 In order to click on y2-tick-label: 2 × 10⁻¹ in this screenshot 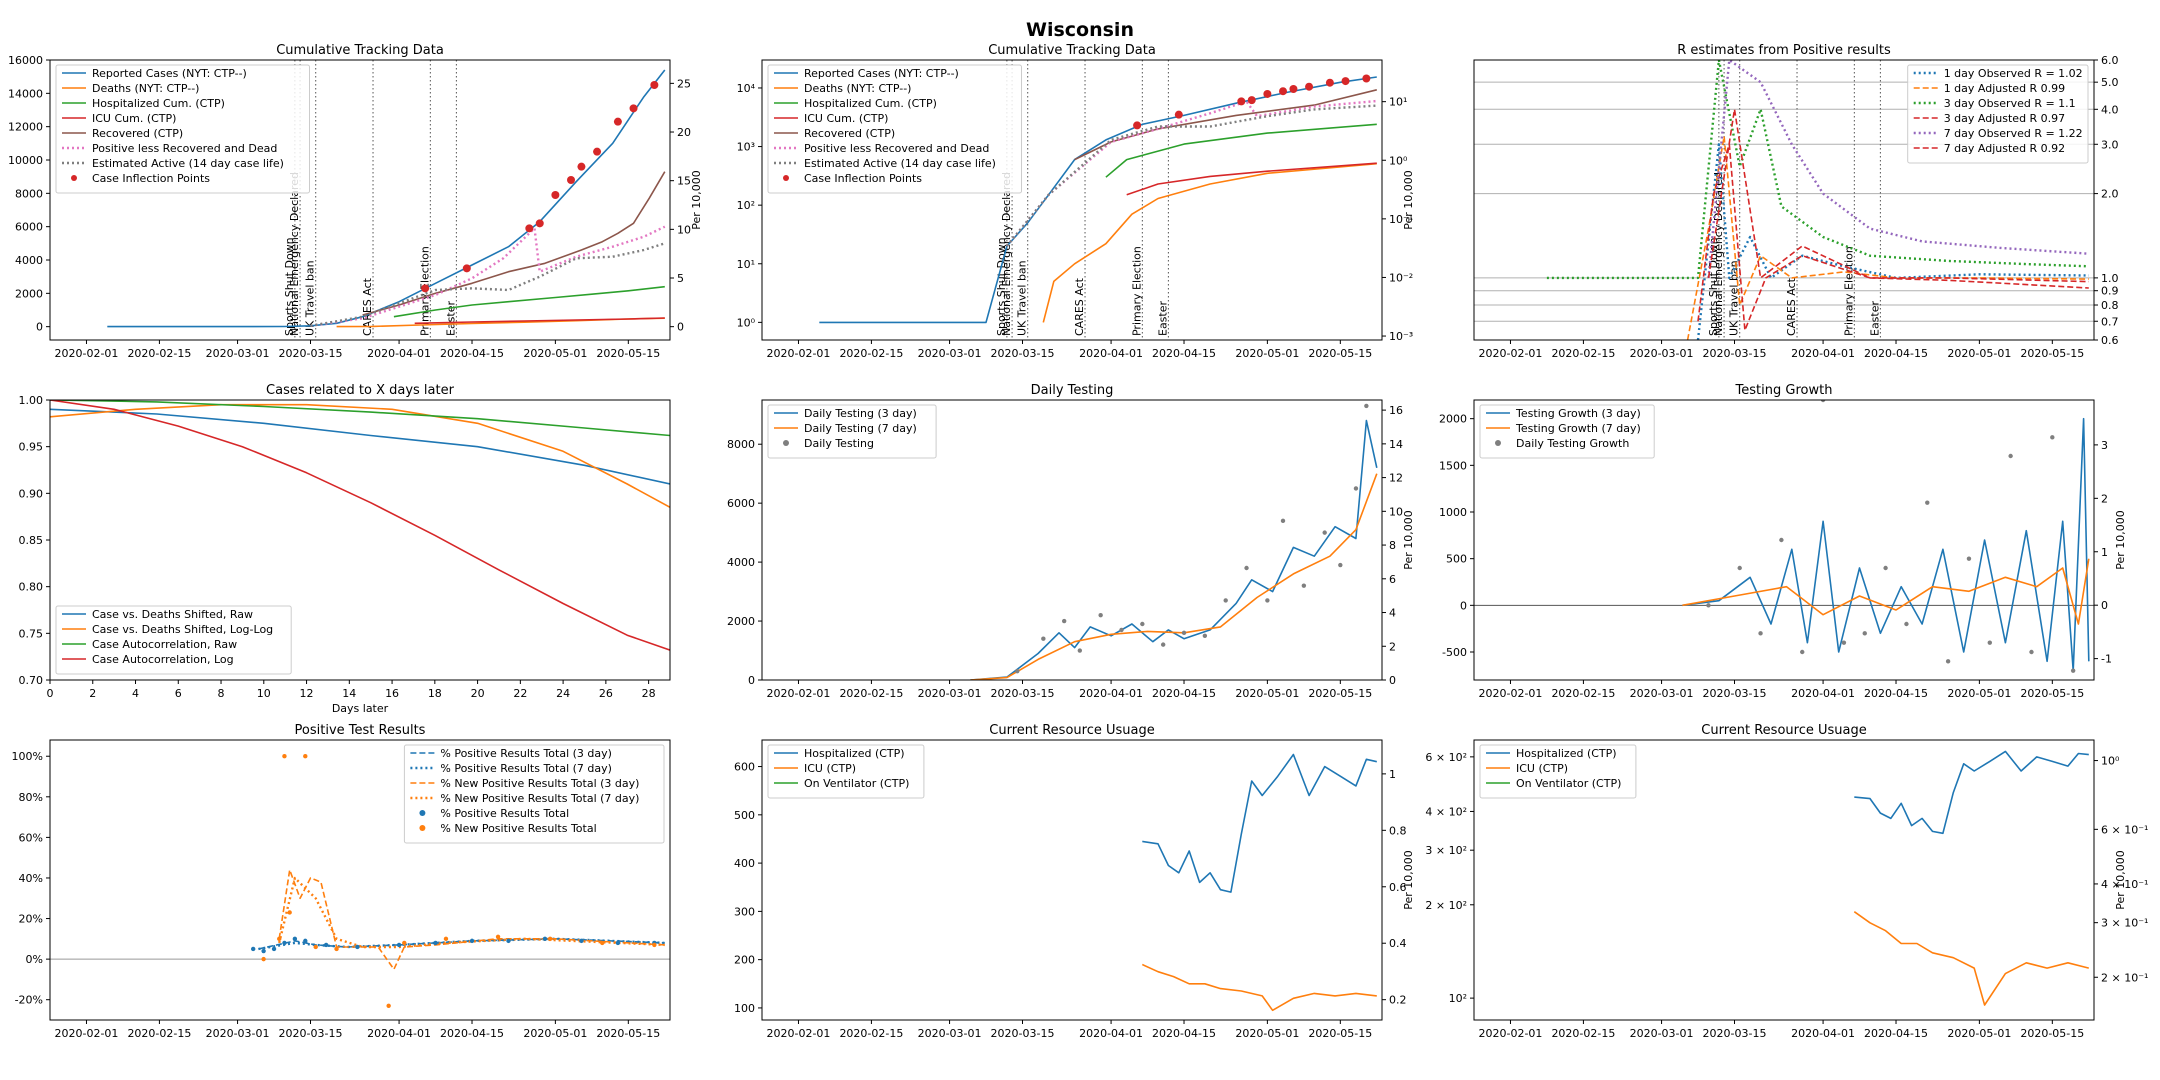, I will do `click(2124, 977)`.